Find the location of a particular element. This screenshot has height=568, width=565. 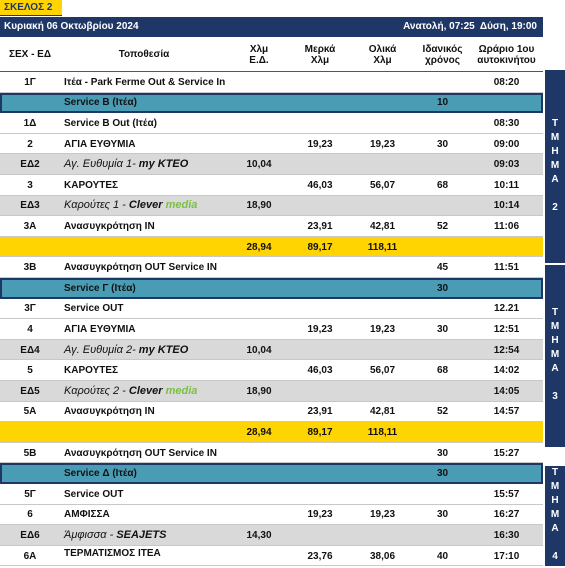

value: 14,30 is located at coordinates (259, 535).